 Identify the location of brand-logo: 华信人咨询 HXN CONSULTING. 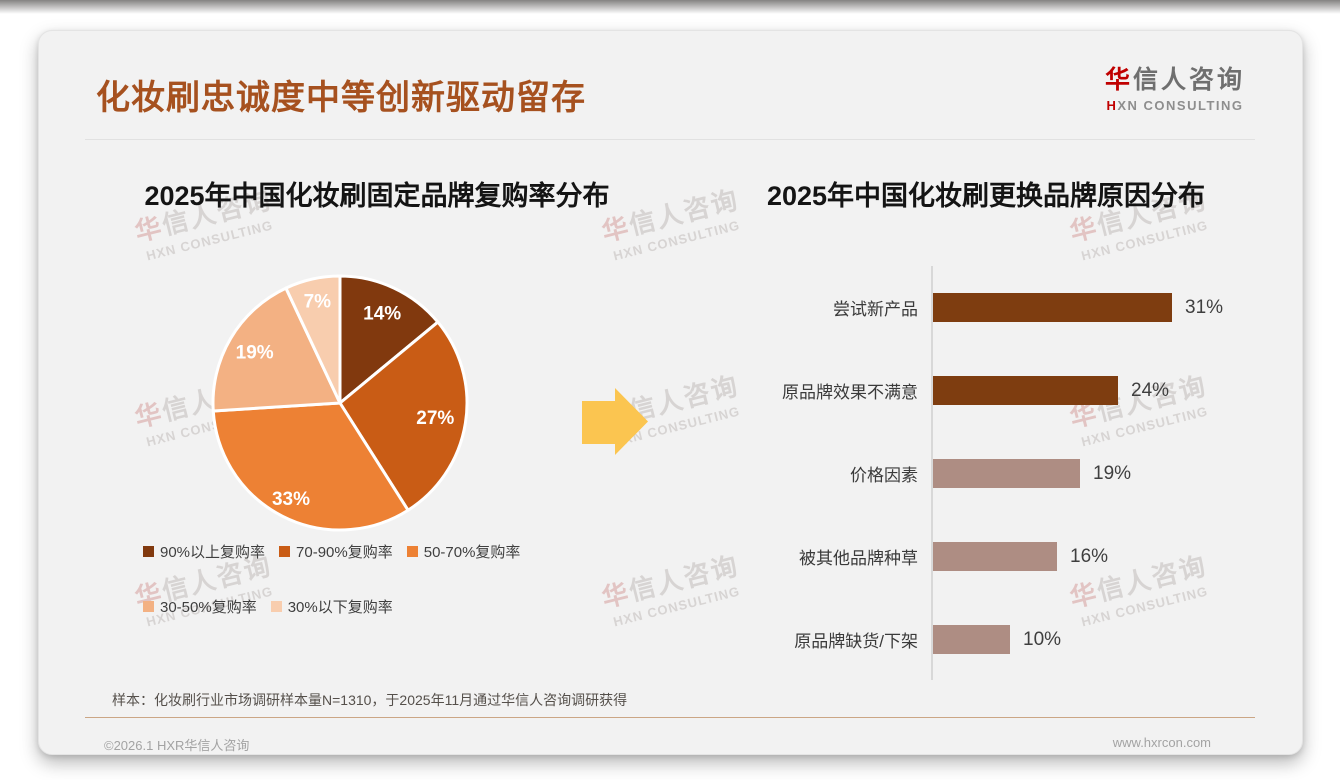
(1175, 86).